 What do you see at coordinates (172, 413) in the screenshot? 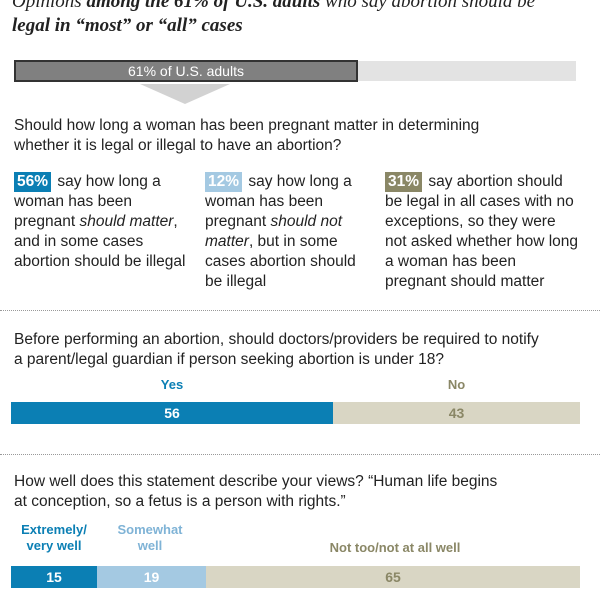
I see `bar-segment-yes: 56` at bounding box center [172, 413].